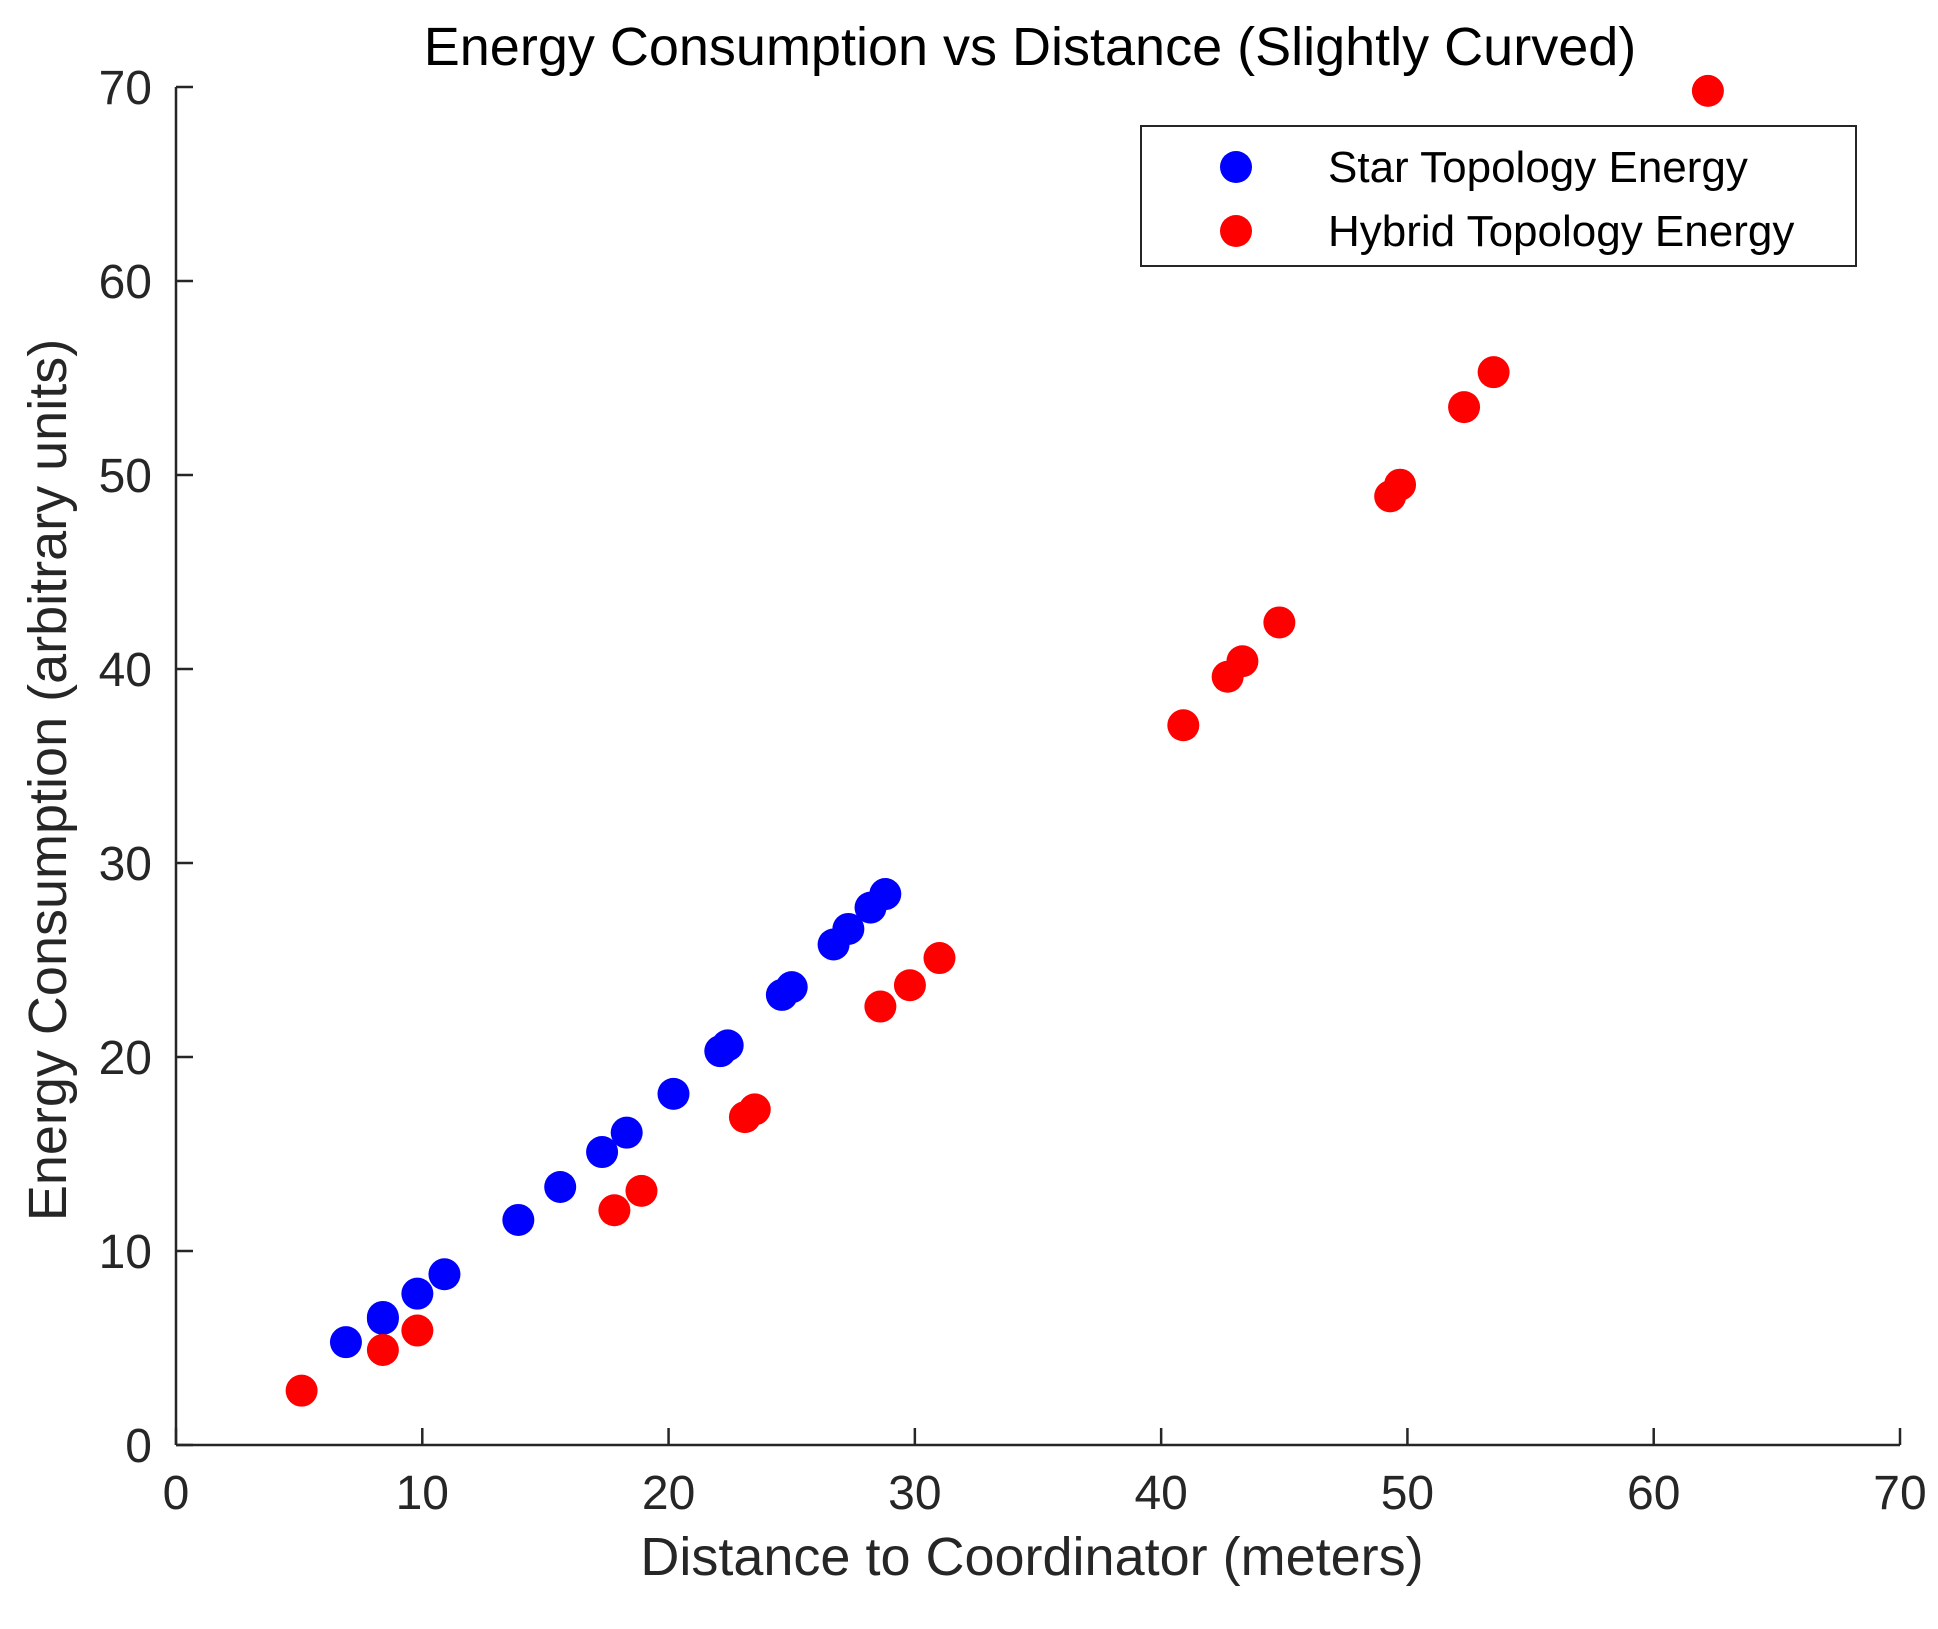  Describe the element at coordinates (1899, 1493) in the screenshot. I see `x-tick-label: 70` at that location.